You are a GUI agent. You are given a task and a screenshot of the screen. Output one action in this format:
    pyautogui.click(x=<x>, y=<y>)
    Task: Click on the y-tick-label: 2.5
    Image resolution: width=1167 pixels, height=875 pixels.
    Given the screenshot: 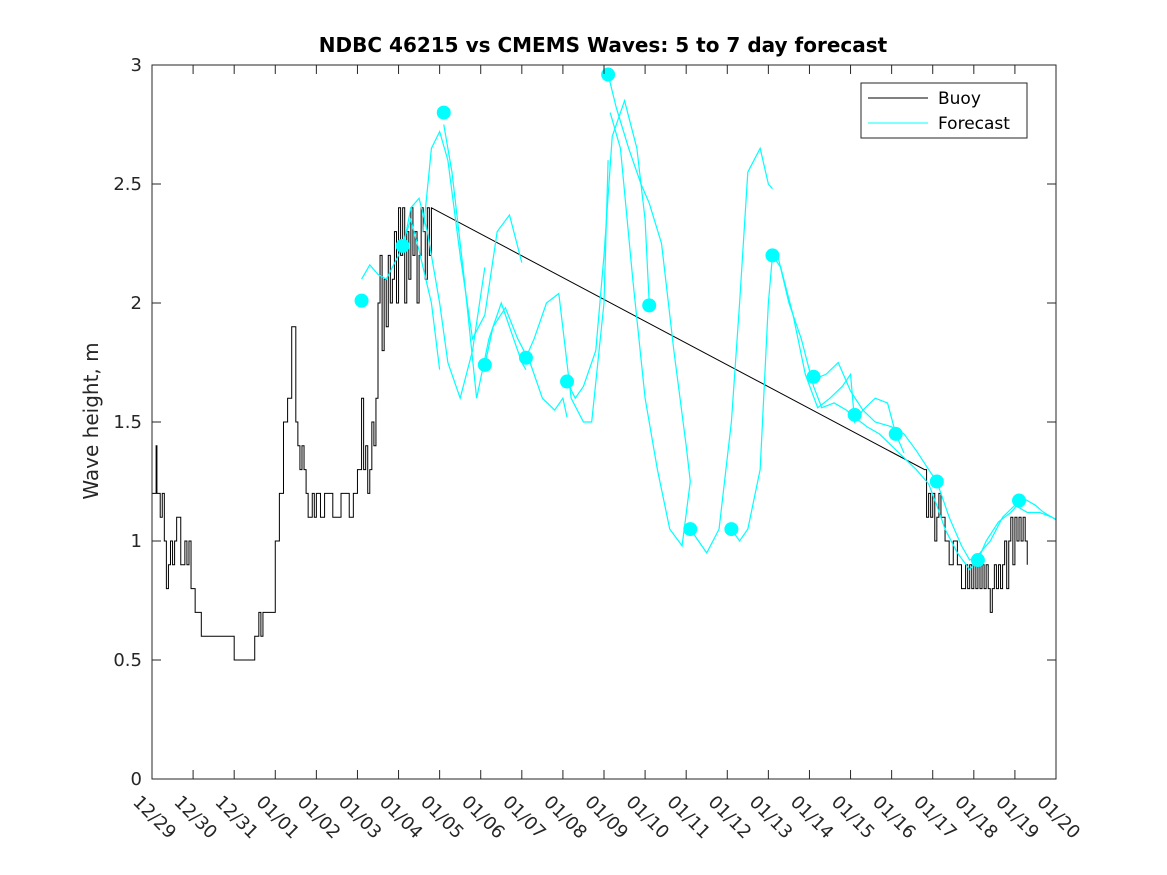 What is the action you would take?
    pyautogui.click(x=127, y=184)
    